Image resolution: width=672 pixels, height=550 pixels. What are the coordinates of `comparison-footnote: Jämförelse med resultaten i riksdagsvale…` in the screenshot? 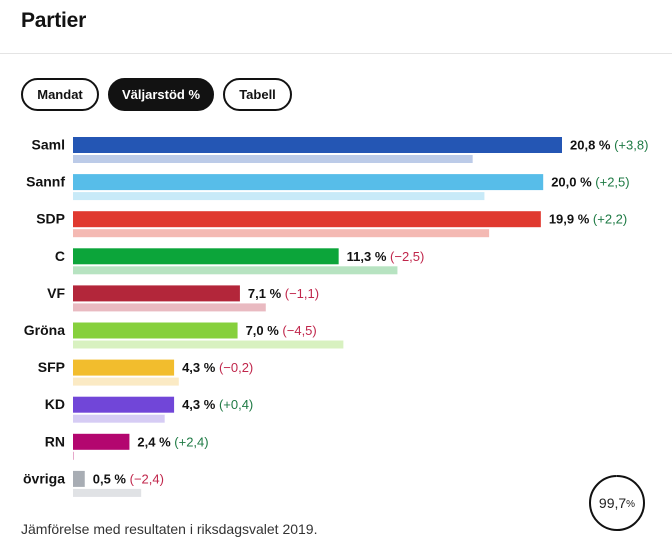 It's located at (169, 529).